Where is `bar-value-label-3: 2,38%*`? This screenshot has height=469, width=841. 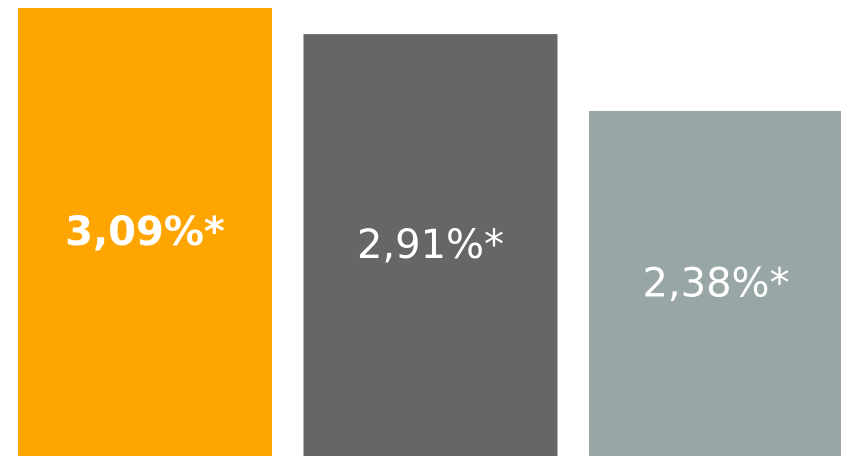 bar-value-label-3: 2,38%* is located at coordinates (715, 283).